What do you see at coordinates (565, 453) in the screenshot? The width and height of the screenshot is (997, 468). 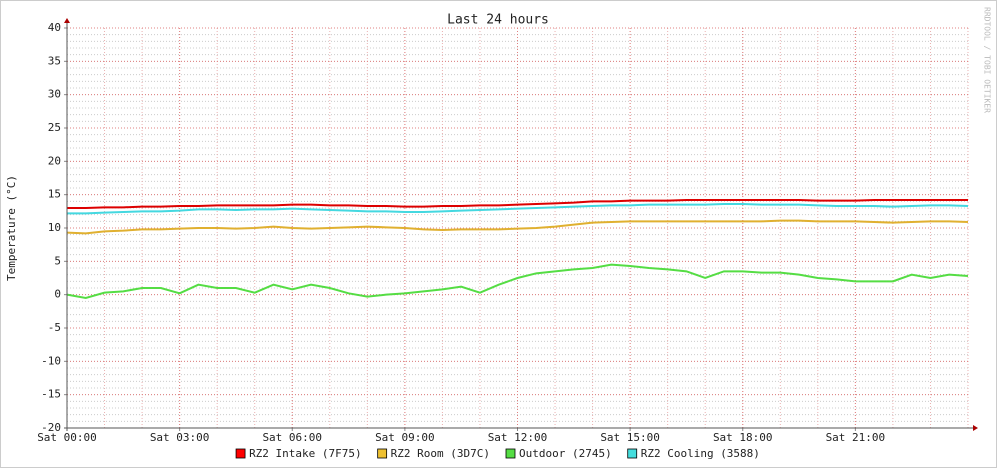 I see `legend-label: Outdoor (2745)` at bounding box center [565, 453].